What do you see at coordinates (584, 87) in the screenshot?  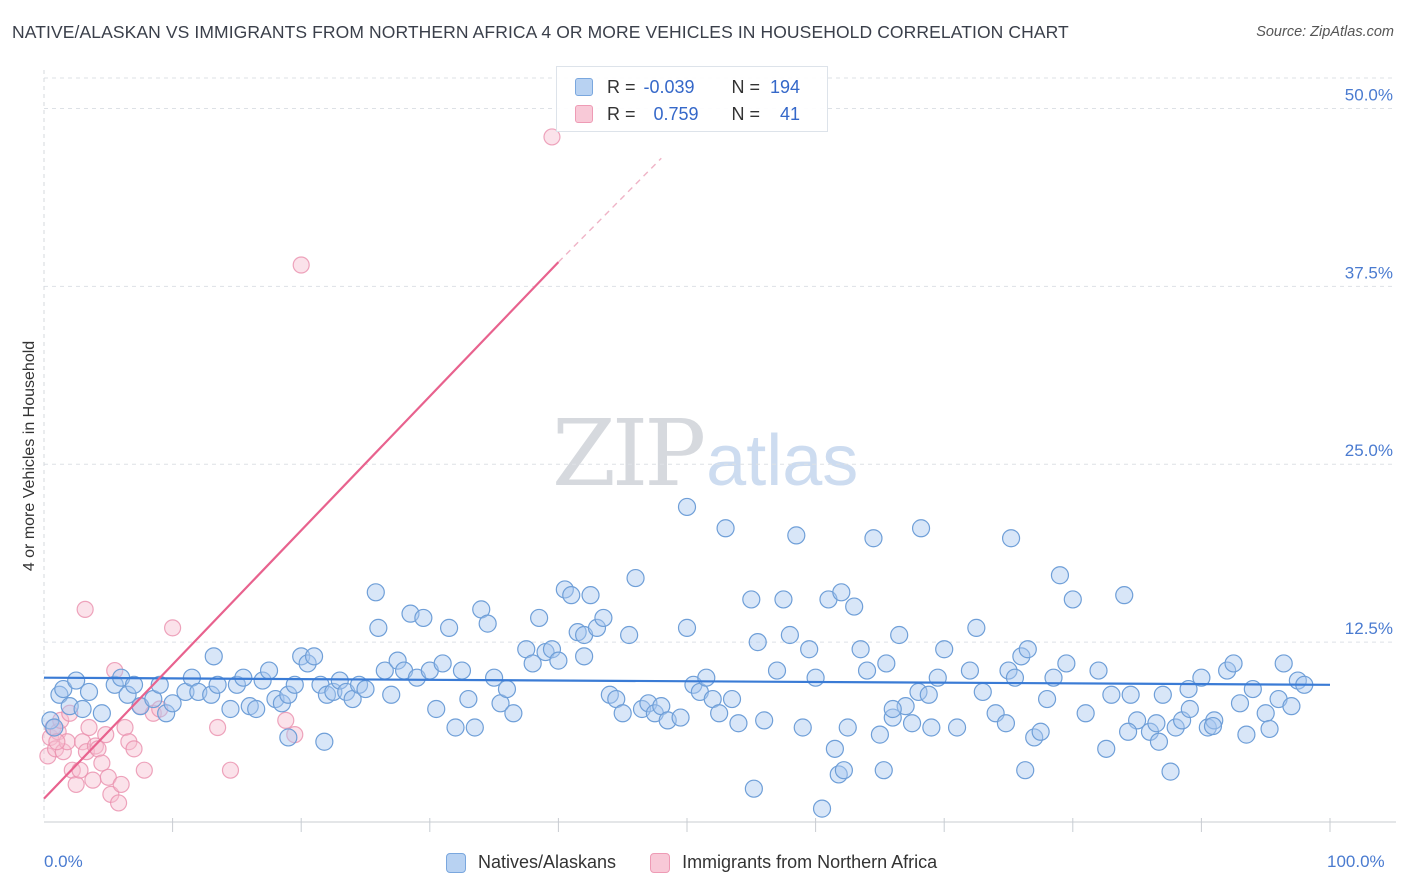 I see `legend-swatch-blue` at bounding box center [584, 87].